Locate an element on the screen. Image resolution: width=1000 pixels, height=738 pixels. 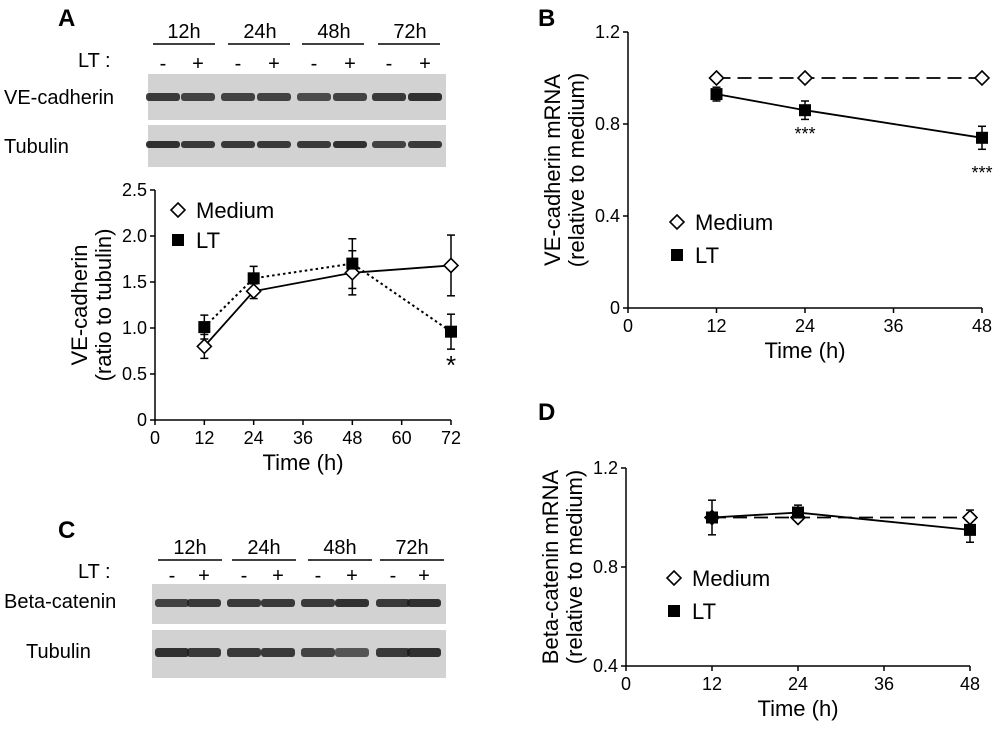
significance-mark: * is located at coordinates (451, 365).